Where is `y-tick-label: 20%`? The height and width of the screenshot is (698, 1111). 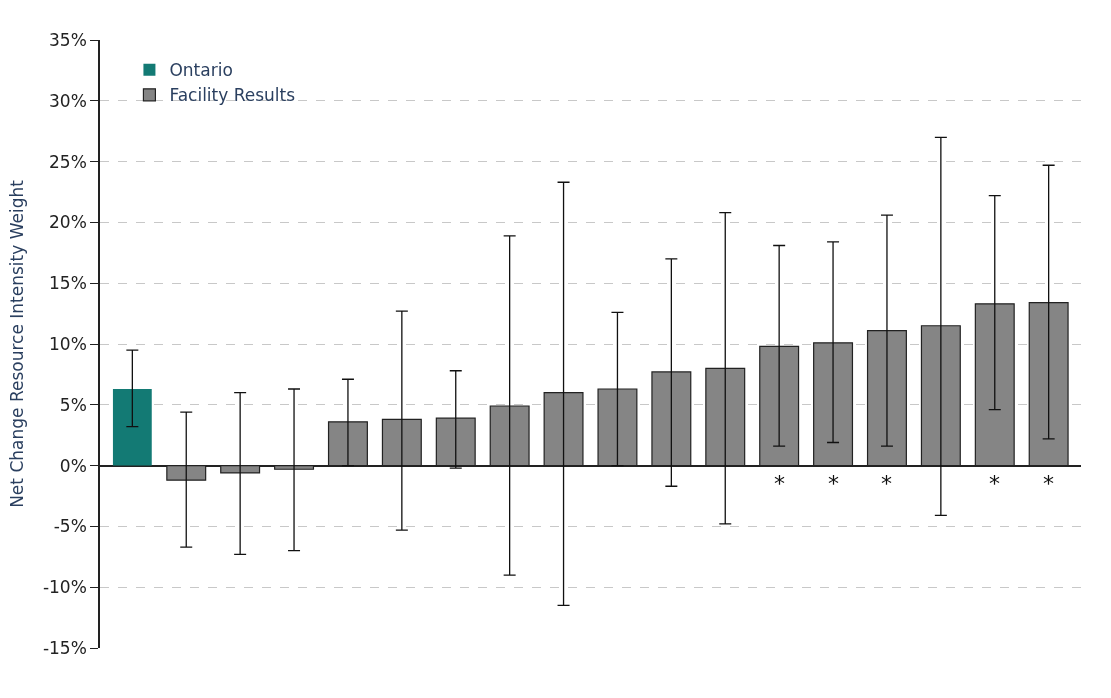 y-tick-label: 20% is located at coordinates (68, 222).